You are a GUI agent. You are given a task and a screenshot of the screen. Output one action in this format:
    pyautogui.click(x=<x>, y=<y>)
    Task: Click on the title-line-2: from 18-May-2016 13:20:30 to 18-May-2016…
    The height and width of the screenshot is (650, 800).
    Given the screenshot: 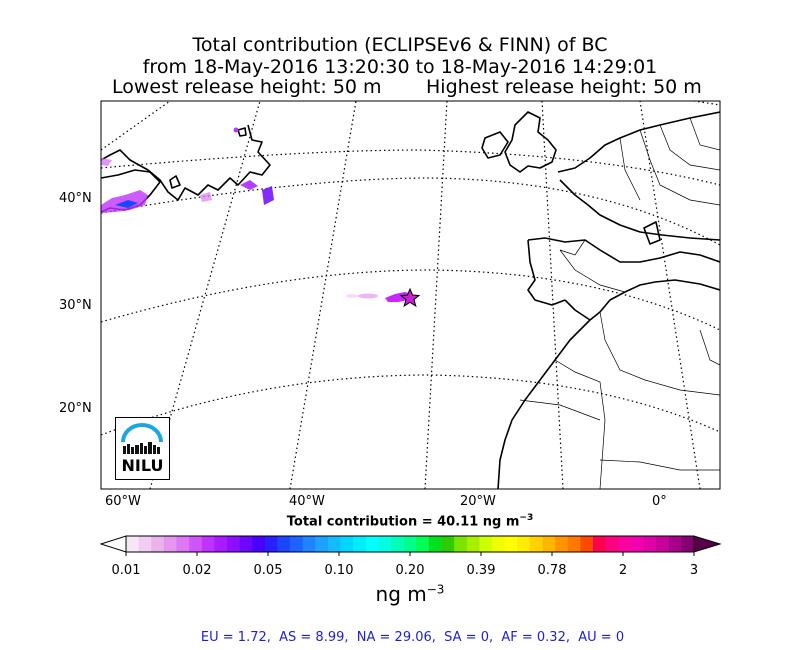 What is the action you would take?
    pyautogui.click(x=400, y=67)
    